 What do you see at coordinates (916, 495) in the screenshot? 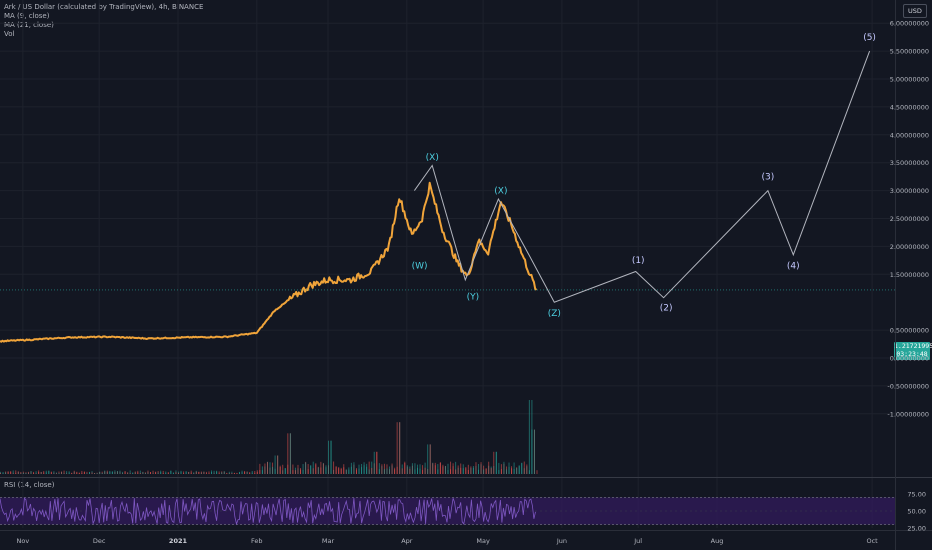
I see `rsi-tick-label: 75.00` at bounding box center [916, 495].